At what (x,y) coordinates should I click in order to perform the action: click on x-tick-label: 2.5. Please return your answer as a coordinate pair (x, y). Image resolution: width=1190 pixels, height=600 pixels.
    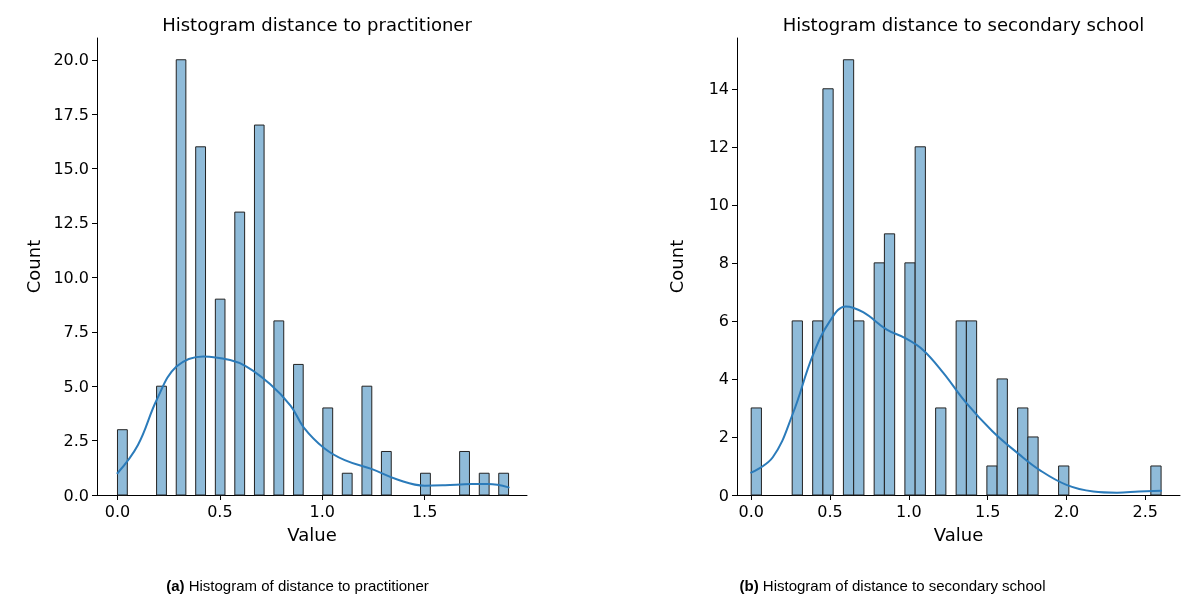
    Looking at the image, I should click on (1145, 511).